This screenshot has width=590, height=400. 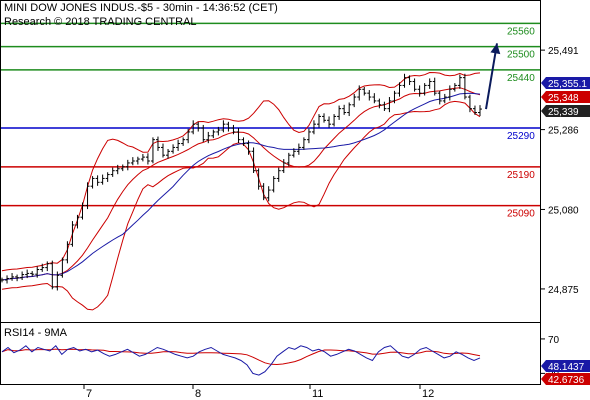 What do you see at coordinates (521, 55) in the screenshot?
I see `level-label-25500: 25500` at bounding box center [521, 55].